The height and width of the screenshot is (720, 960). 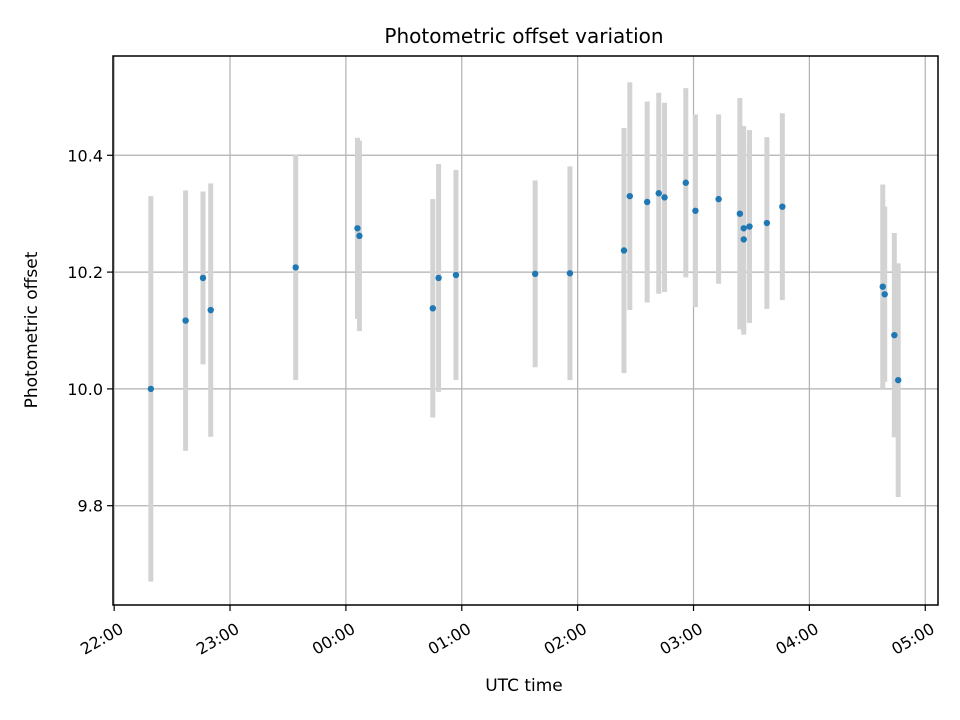 I want to click on x-axis-label: UTC time, so click(x=524, y=686).